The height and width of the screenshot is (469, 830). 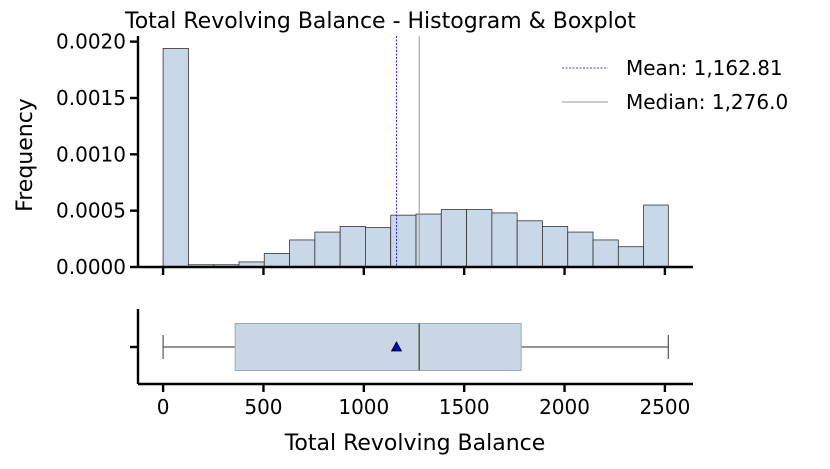 What do you see at coordinates (396, 346) in the screenshot?
I see `mean-marker` at bounding box center [396, 346].